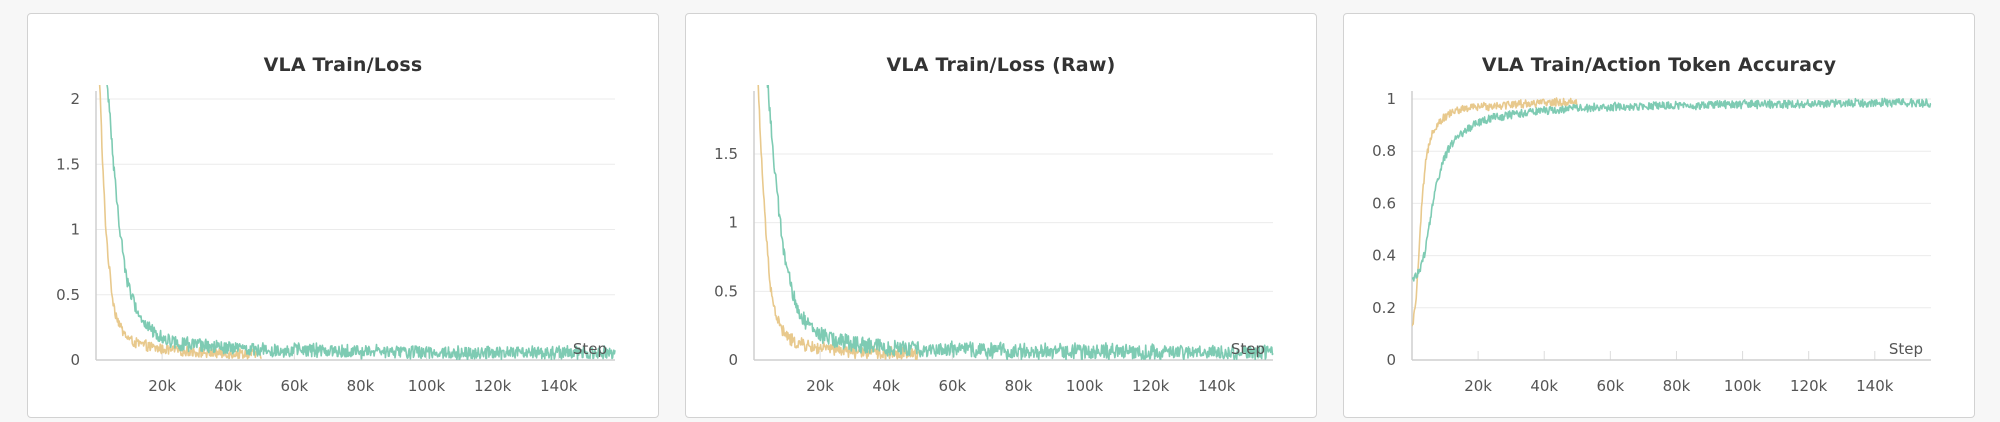  Describe the element at coordinates (1659, 65) in the screenshot. I see `chart-title: VLA Train/Action Token Accuracy` at that location.